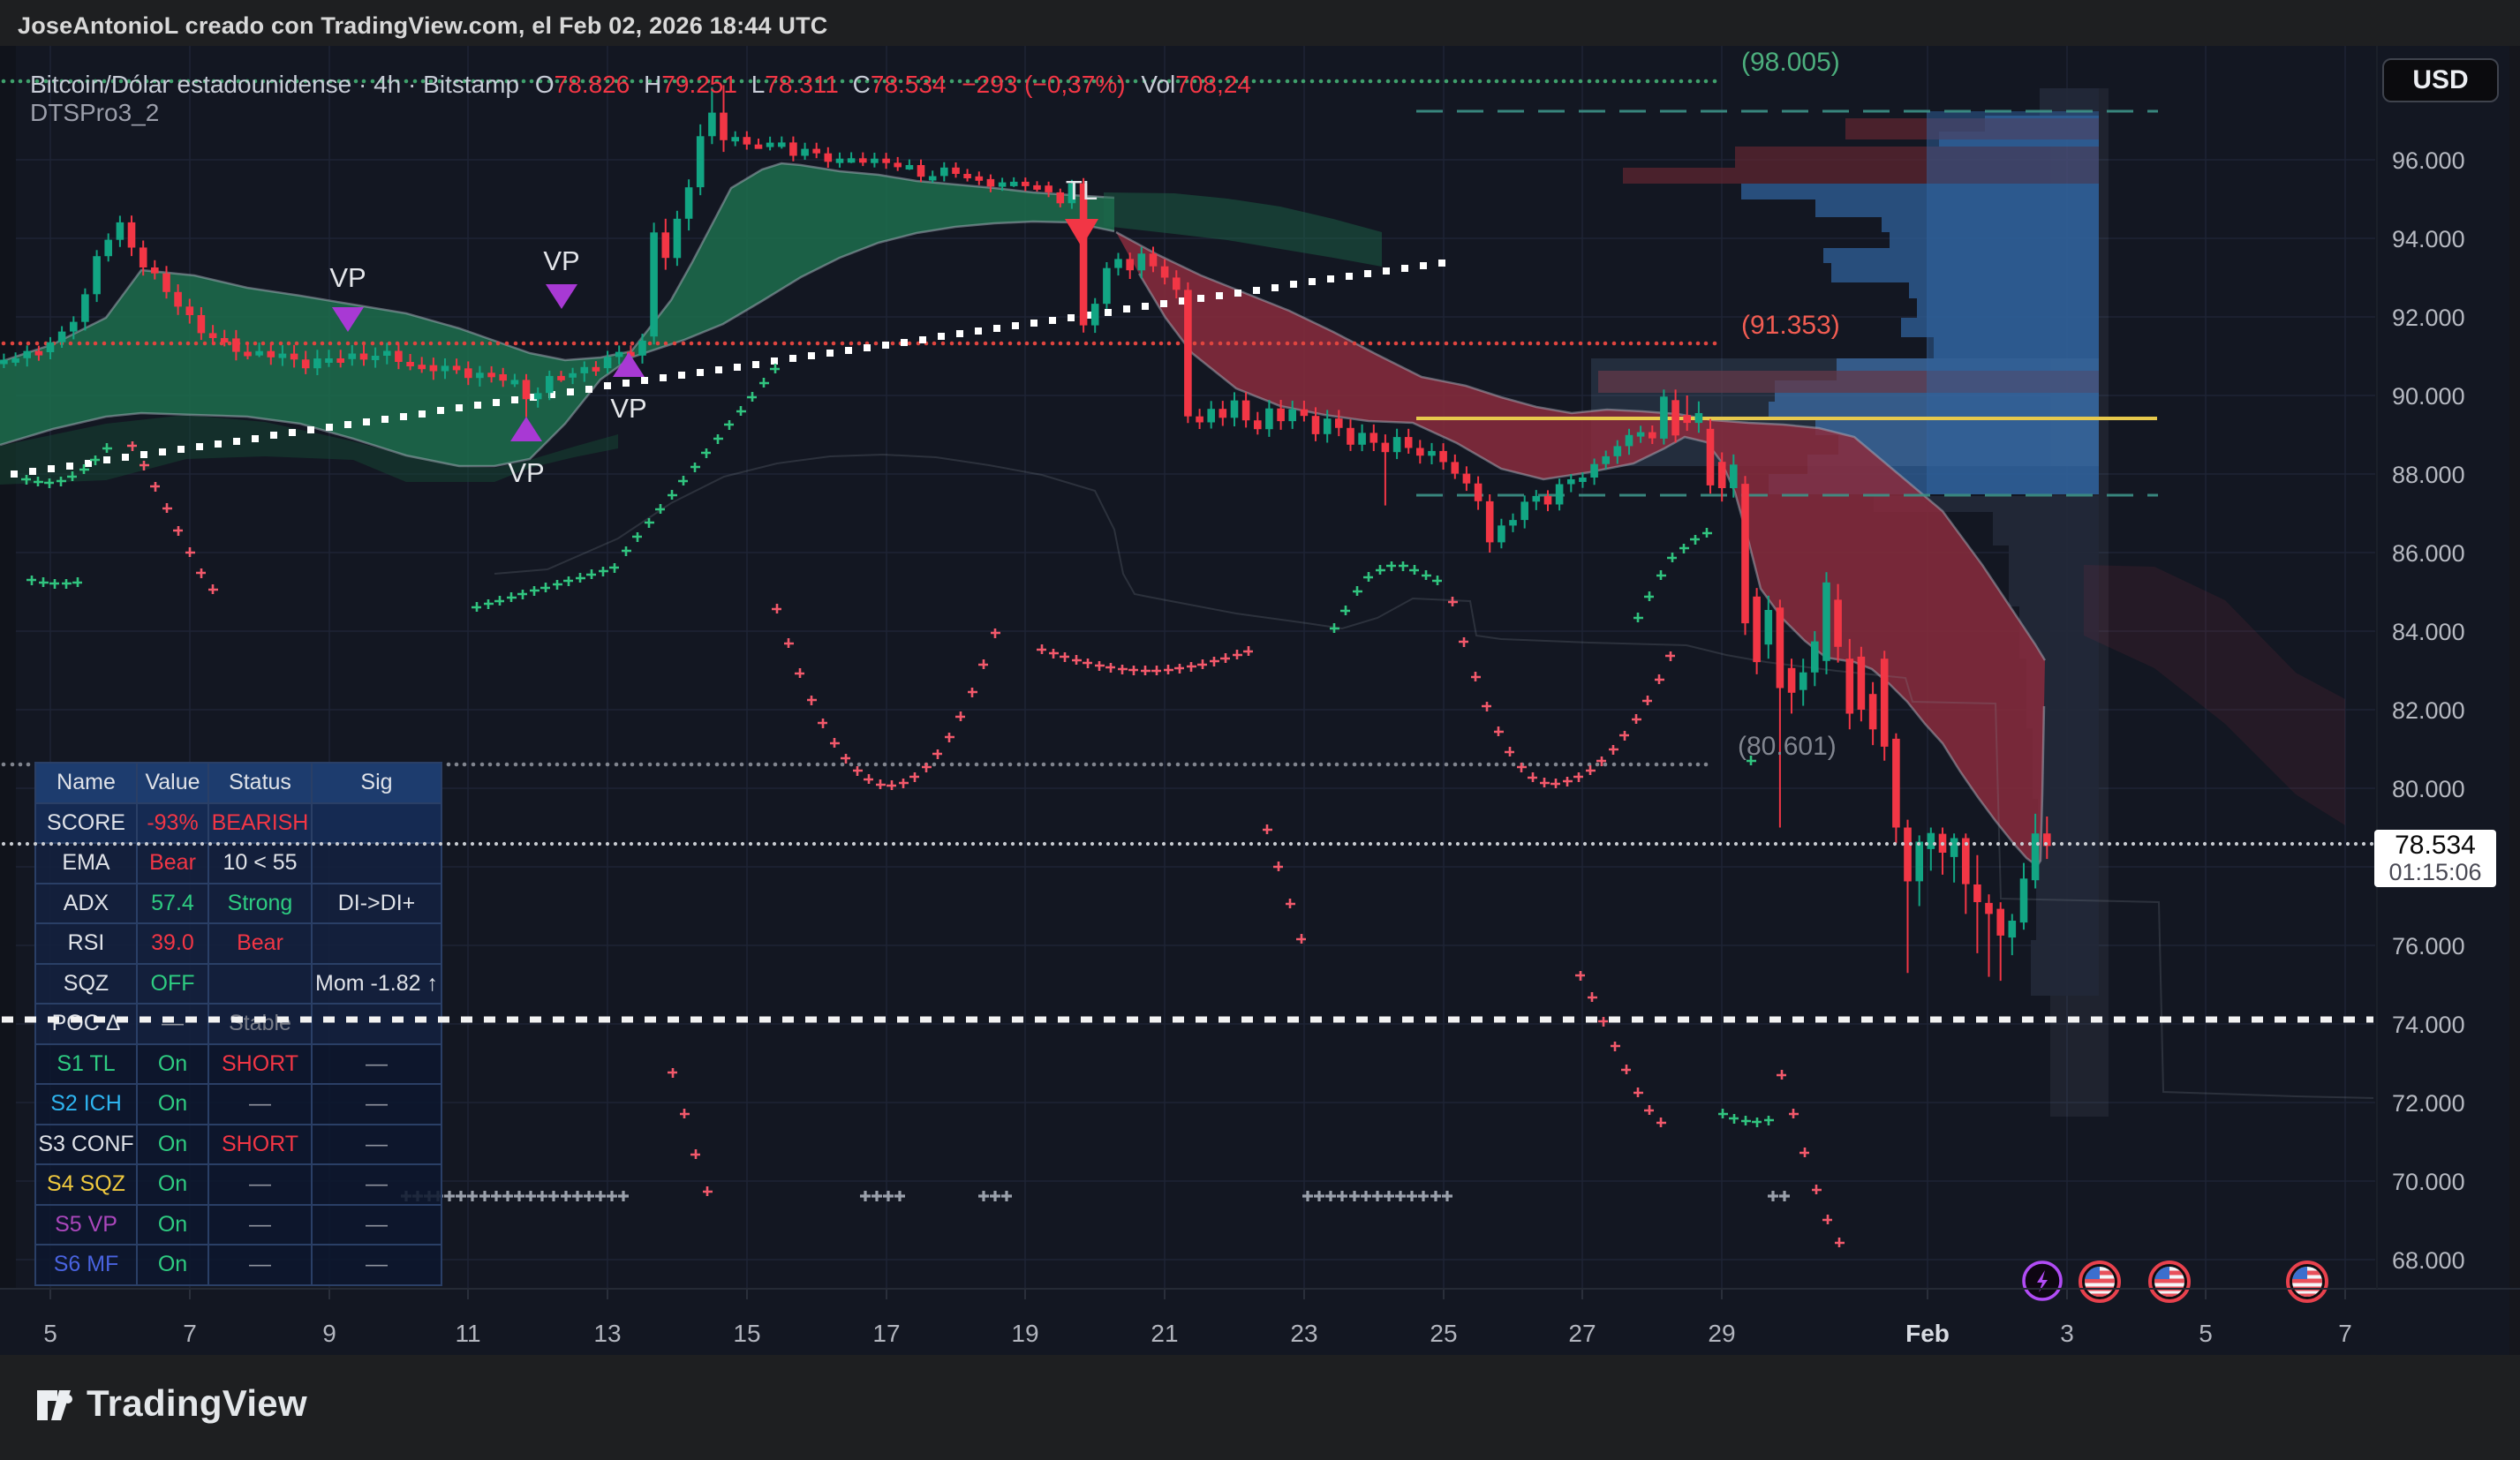  Describe the element at coordinates (2428, 318) in the screenshot. I see `svg-text: 92.000` at that location.